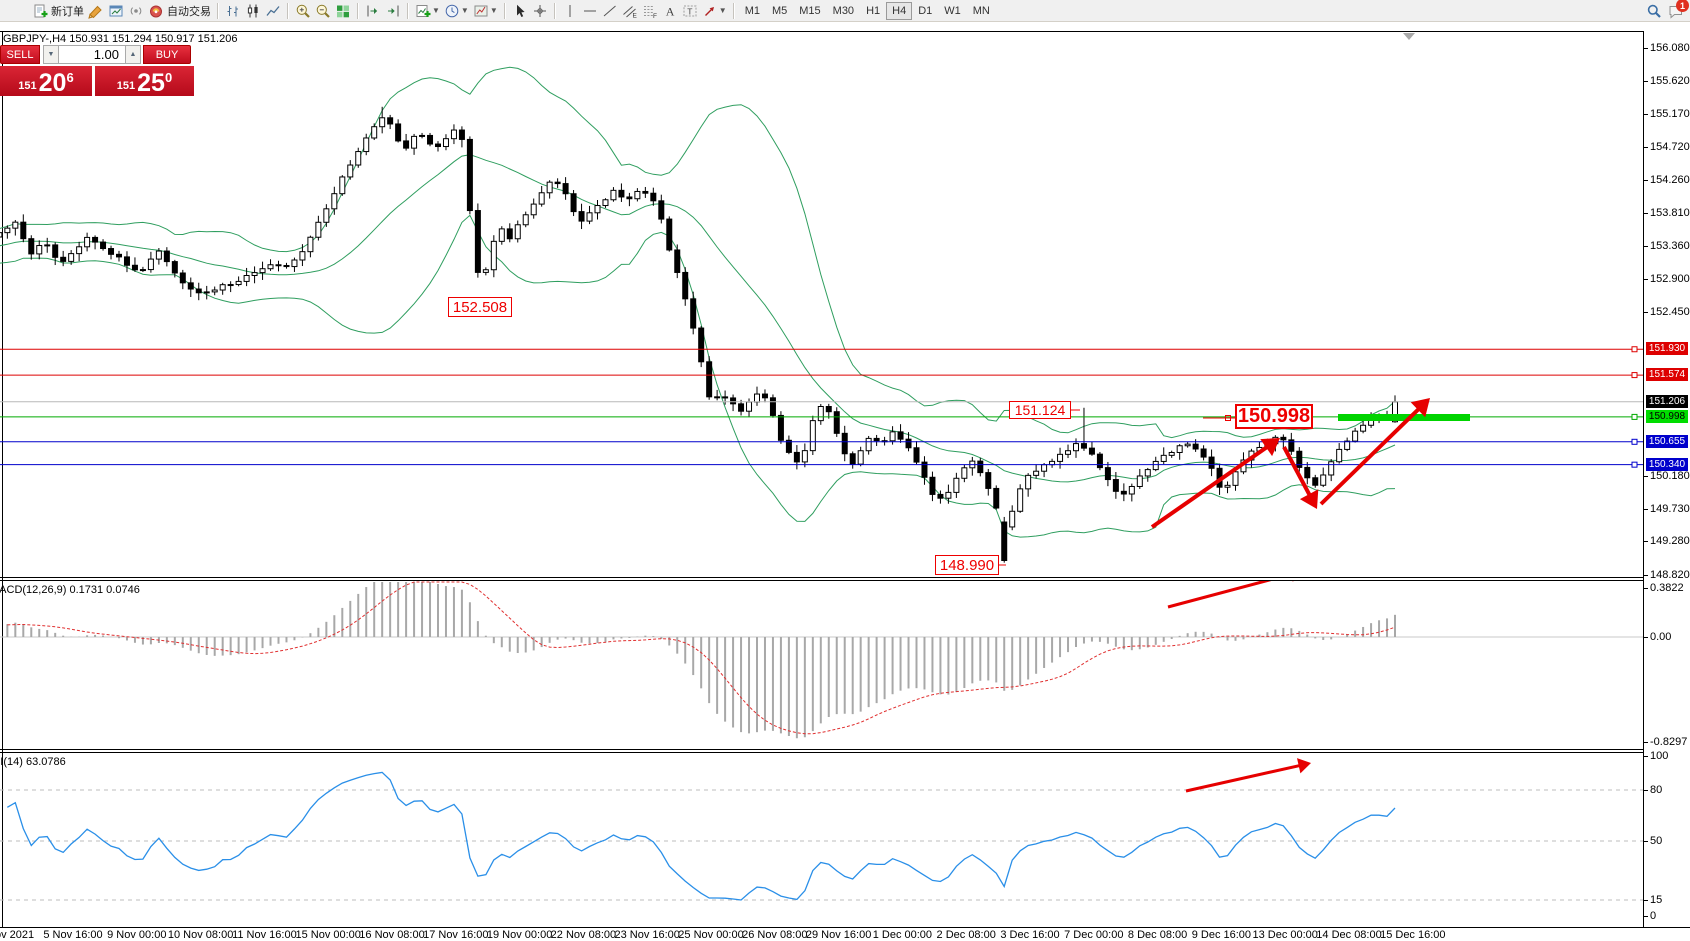 Image resolution: width=1690 pixels, height=941 pixels. I want to click on macd-separator-bottom, so click(845, 580).